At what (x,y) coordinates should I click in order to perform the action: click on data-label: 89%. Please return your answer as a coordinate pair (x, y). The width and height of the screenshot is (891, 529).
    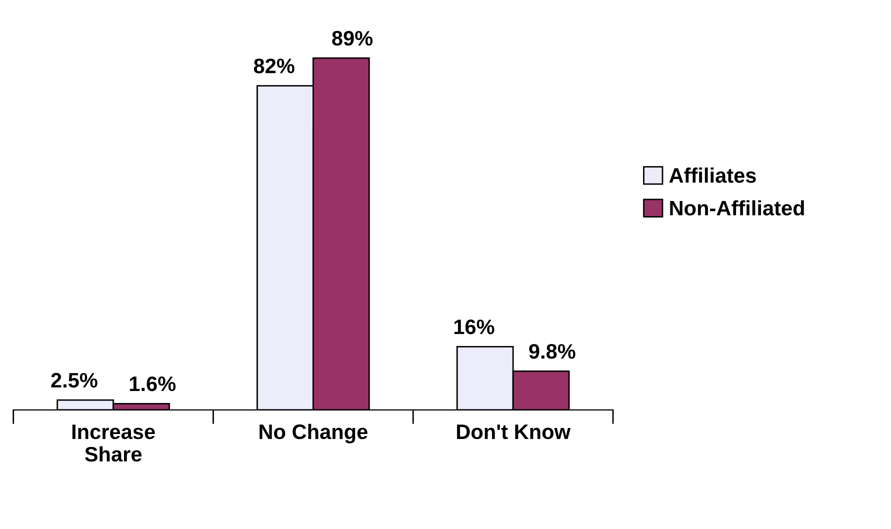
    Looking at the image, I should click on (352, 38).